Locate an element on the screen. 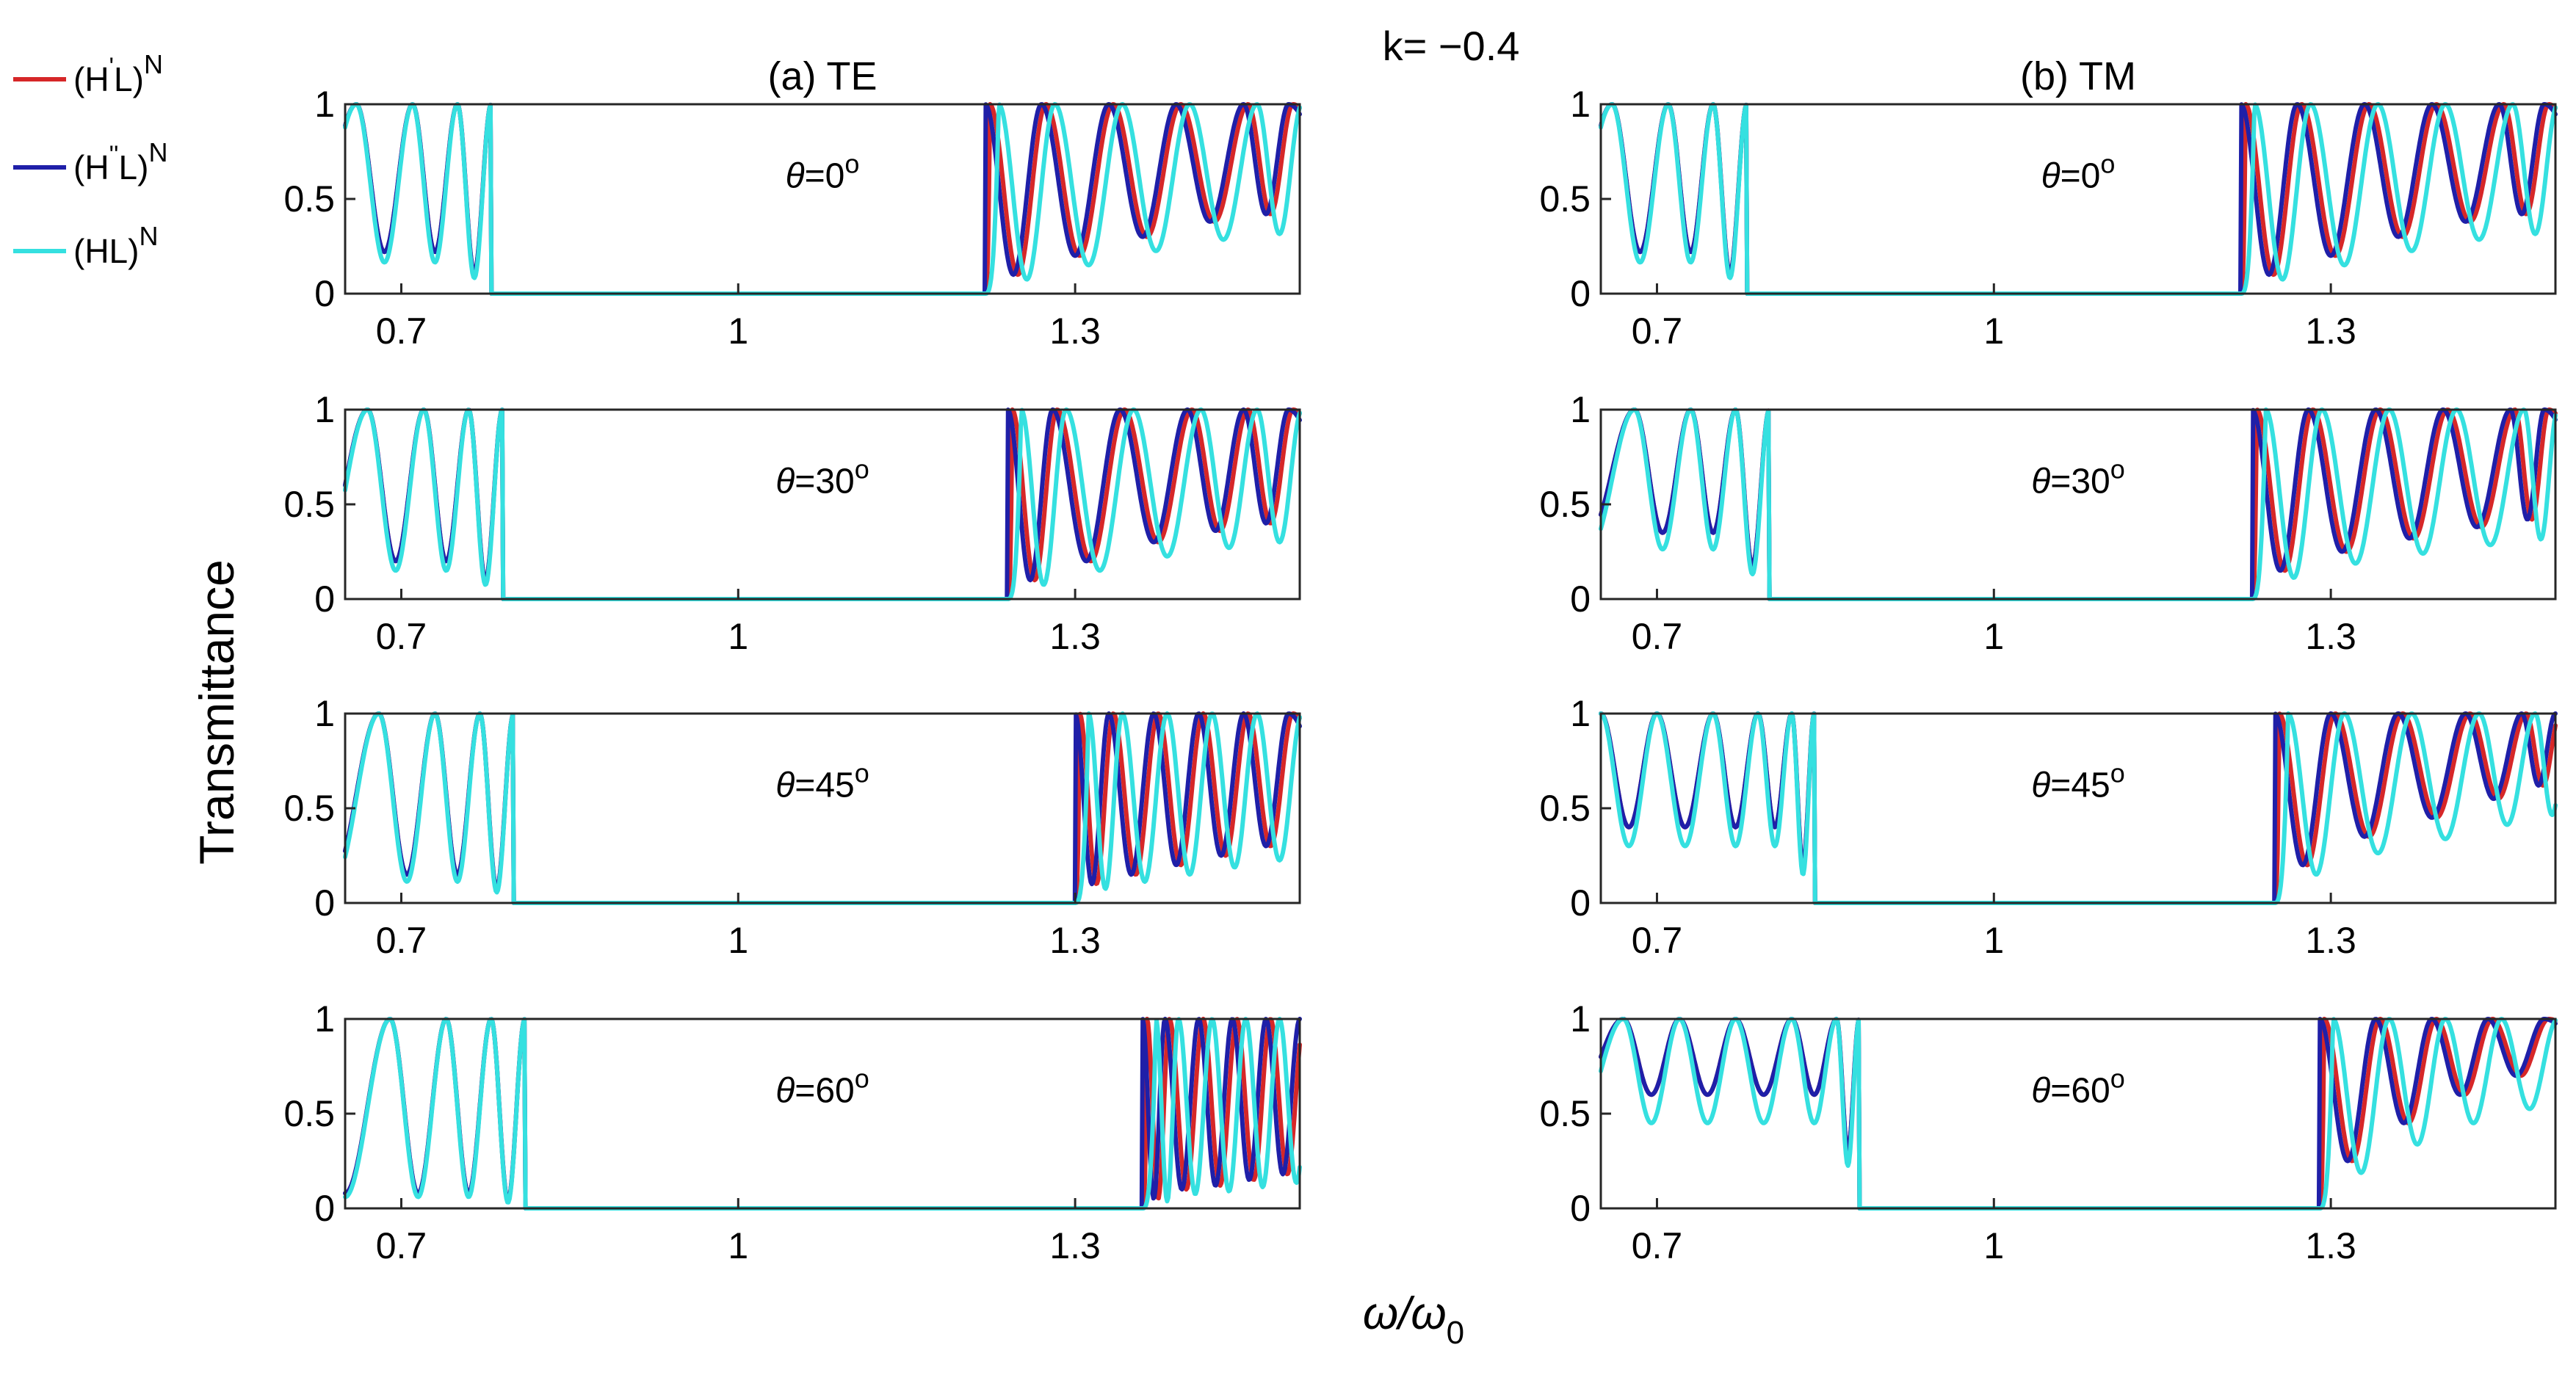 The width and height of the screenshot is (2576, 1375). chart-panel-tm-0: 0 0.5 1 0.7 1 1.3 θ=0o (b) TM is located at coordinates (2048, 203).